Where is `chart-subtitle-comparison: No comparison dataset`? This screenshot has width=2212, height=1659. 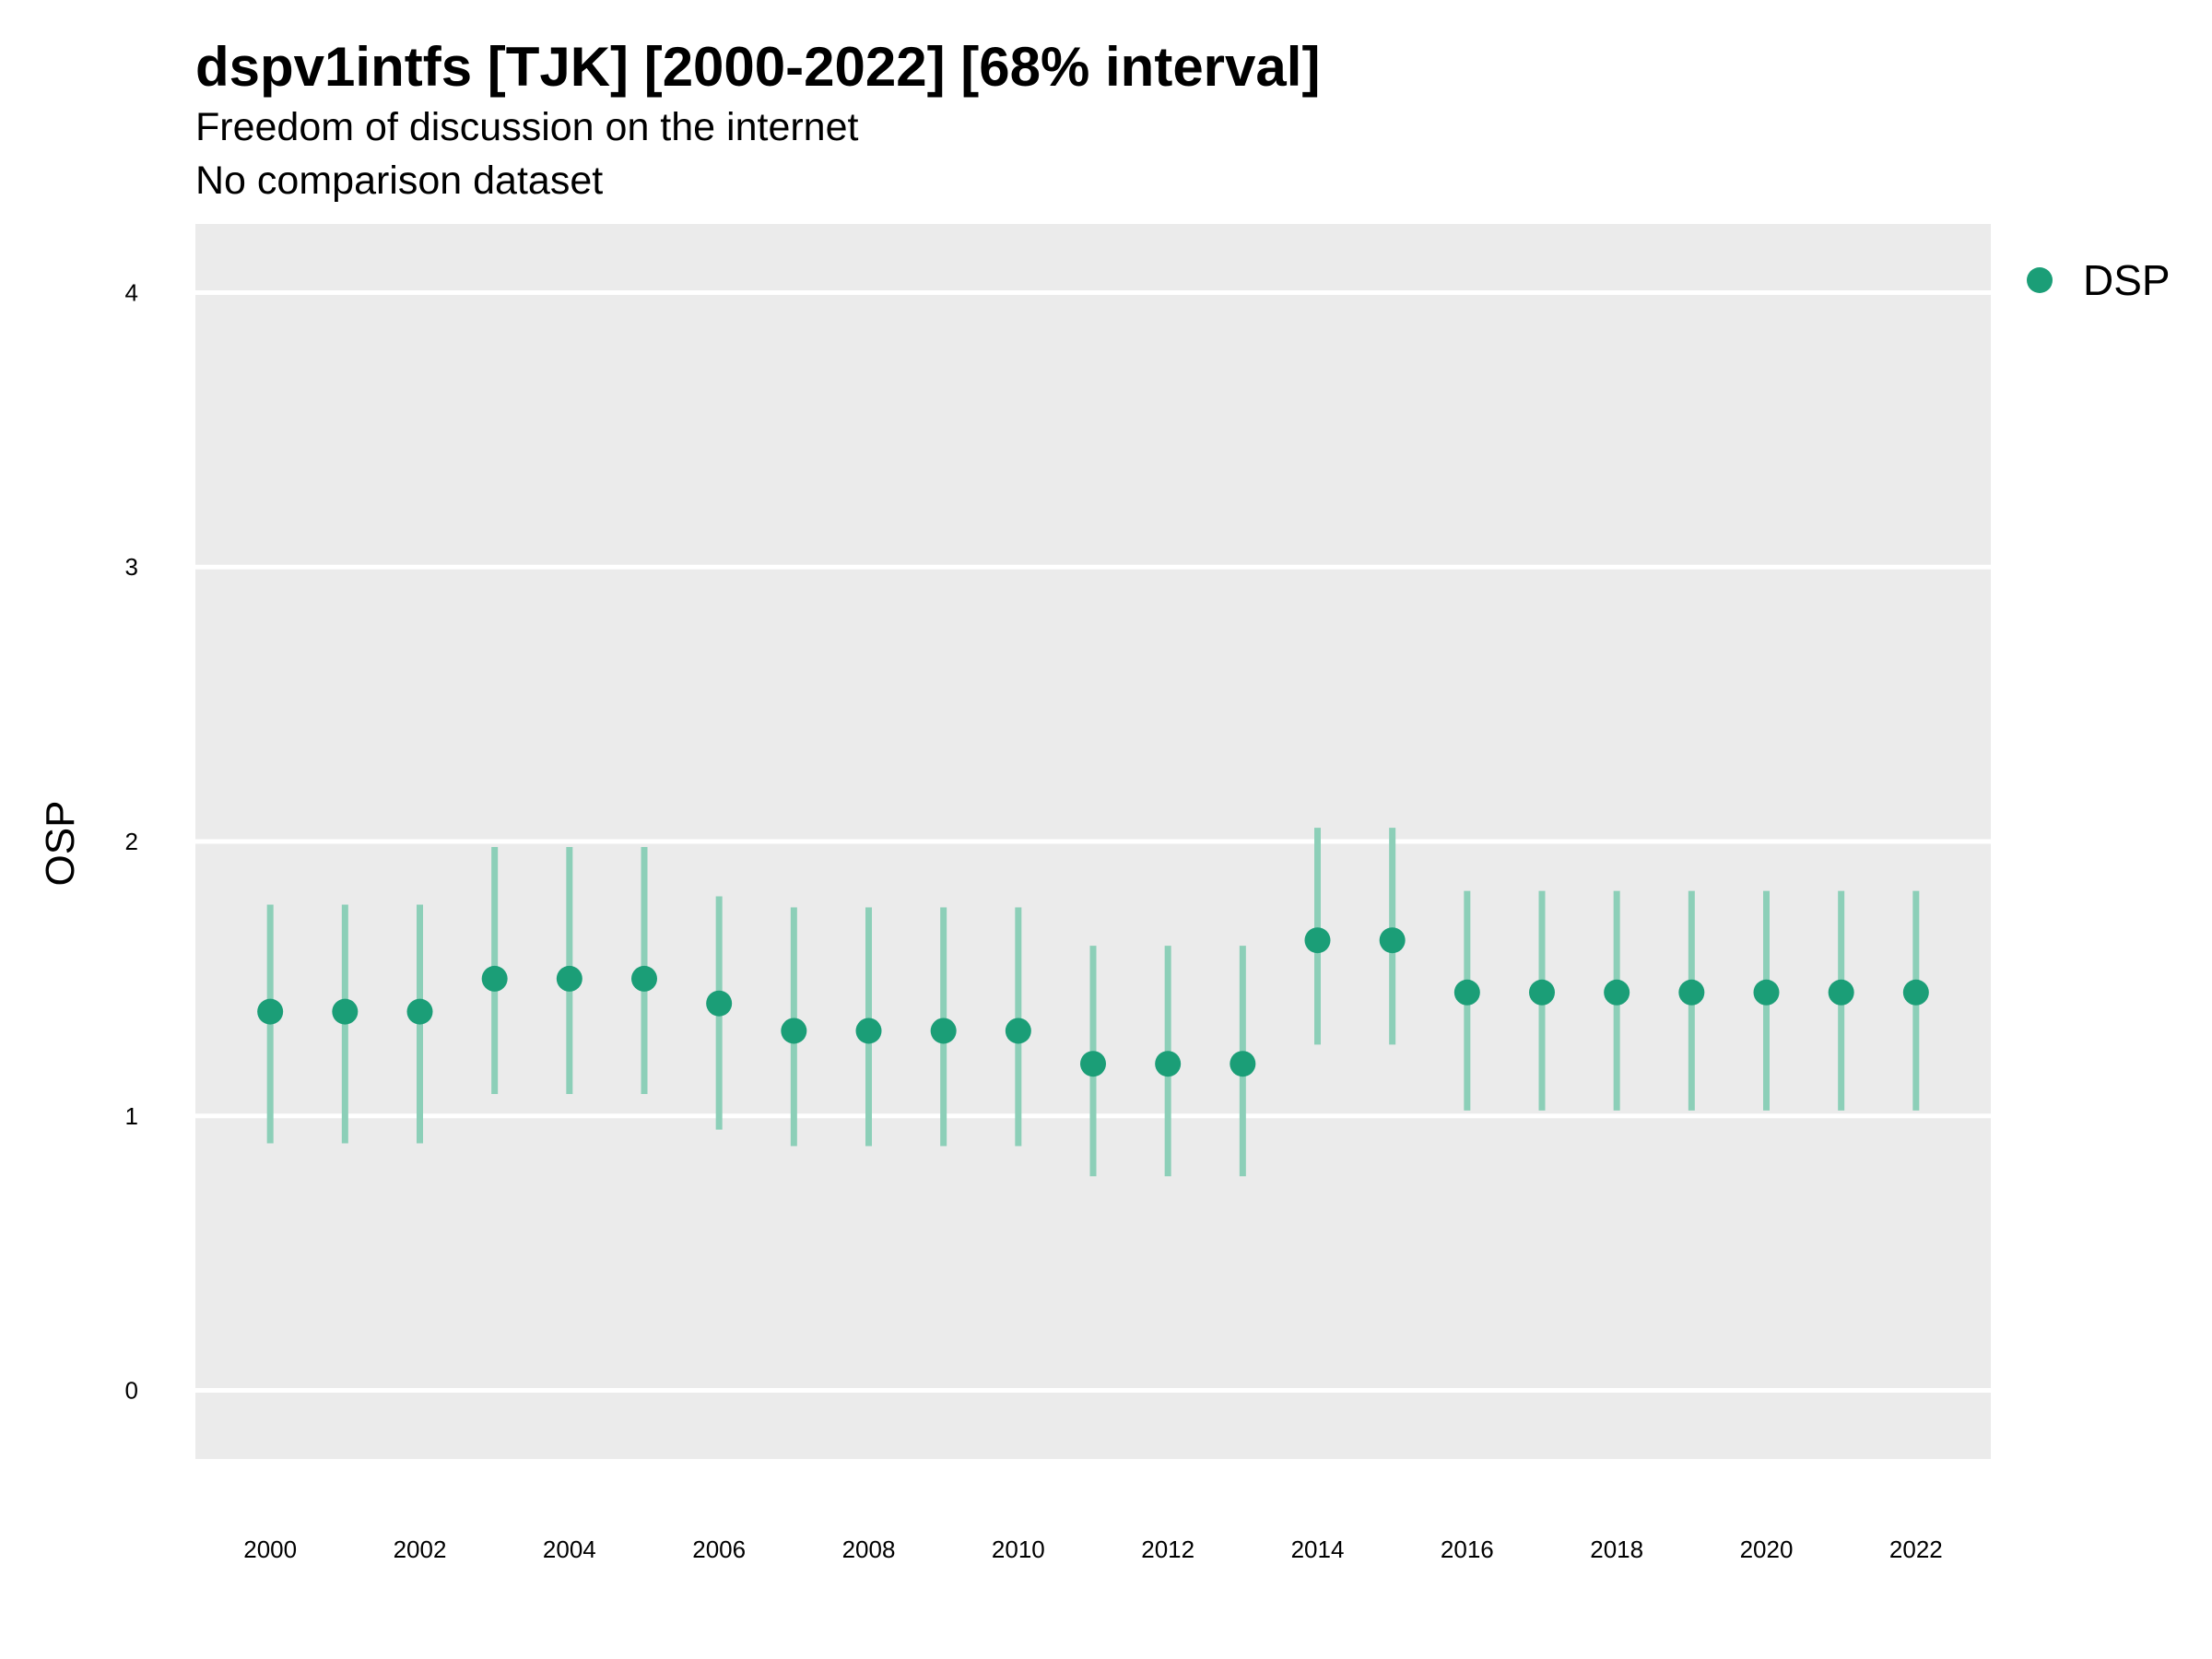
chart-subtitle-comparison: No comparison dataset is located at coordinates (399, 181).